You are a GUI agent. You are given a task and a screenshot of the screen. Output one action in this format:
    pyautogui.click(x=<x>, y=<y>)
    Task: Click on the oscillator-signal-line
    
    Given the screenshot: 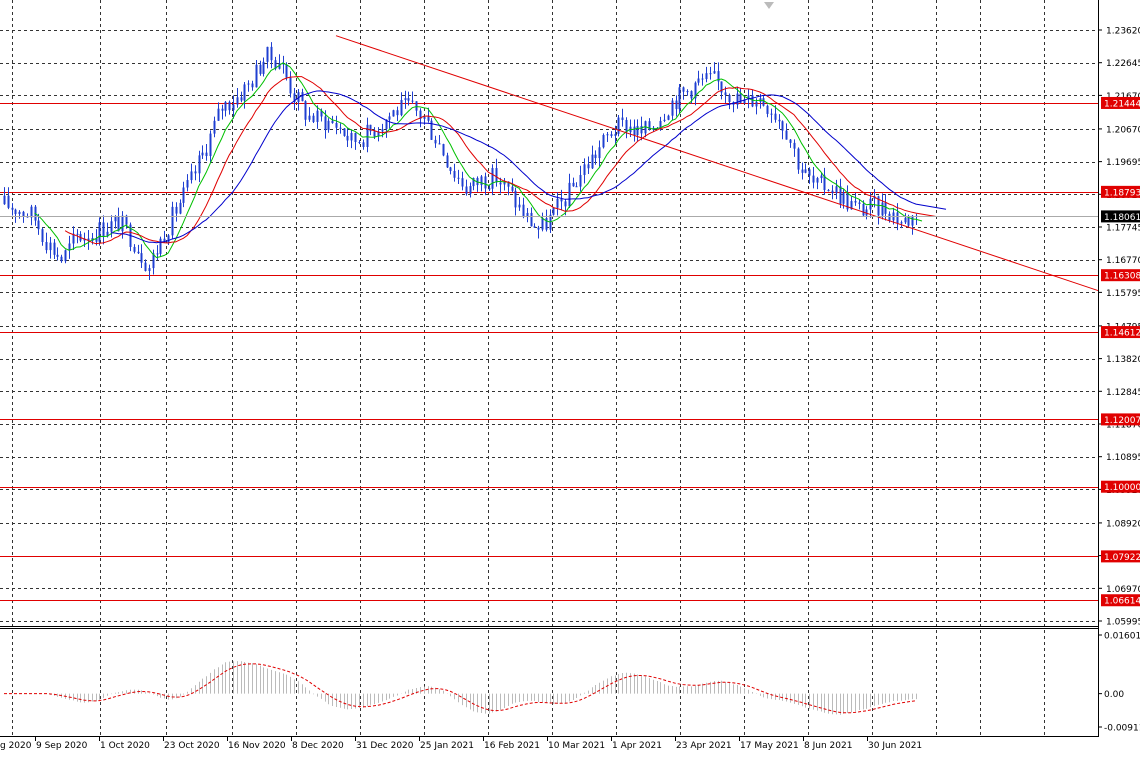 What is the action you would take?
    pyautogui.click(x=460, y=688)
    